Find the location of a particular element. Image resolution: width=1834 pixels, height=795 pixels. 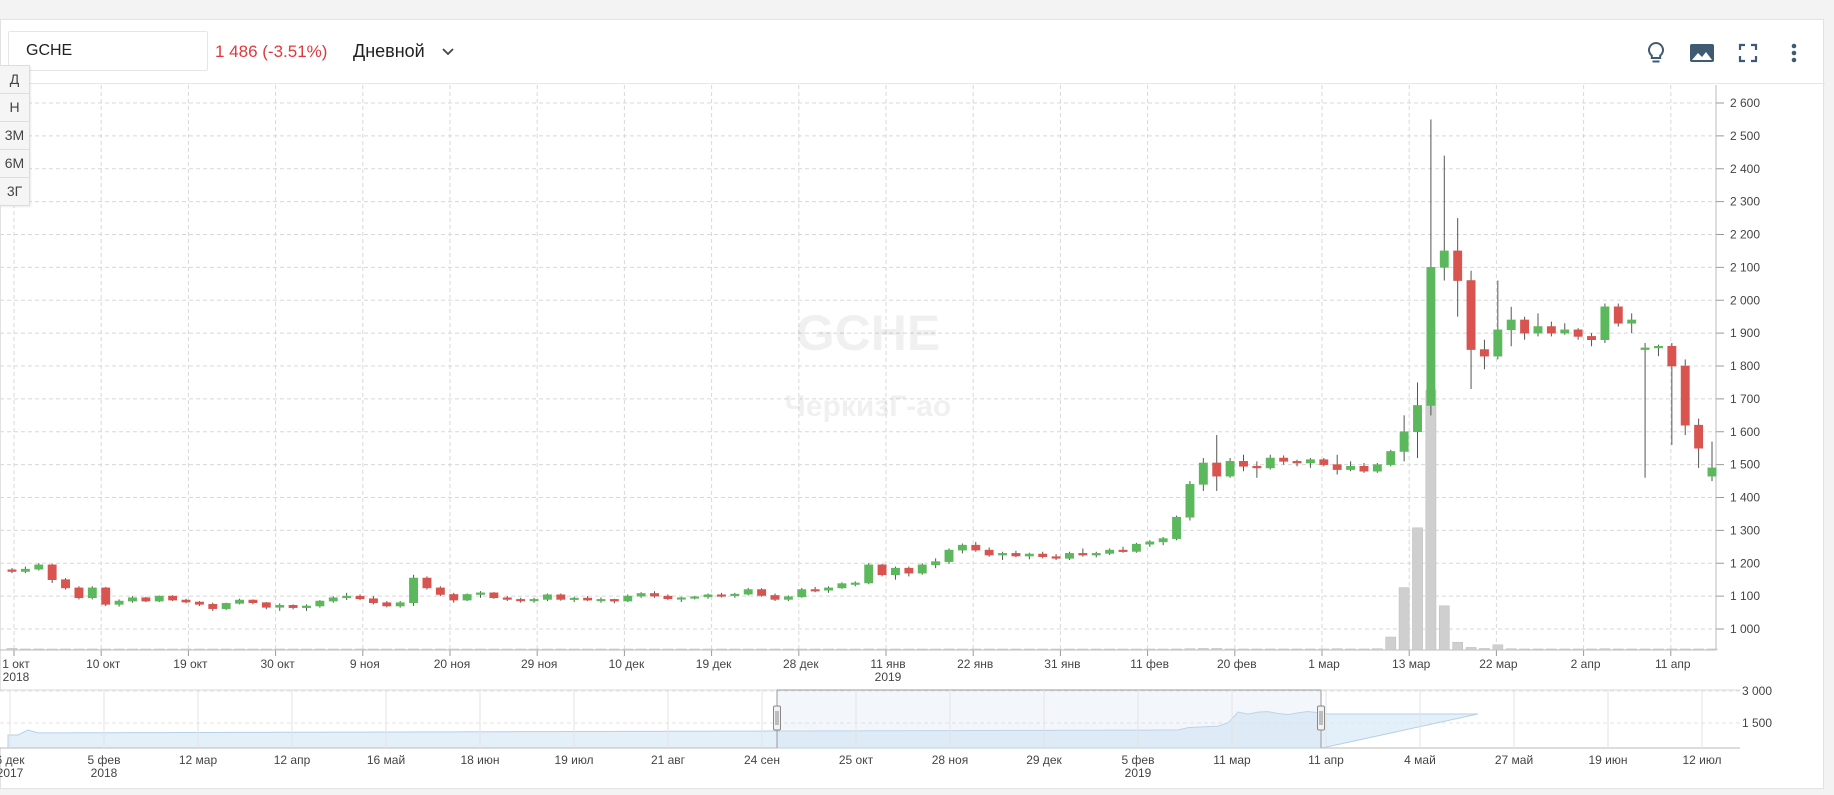

more-vertical-icon is located at coordinates (1794, 53).